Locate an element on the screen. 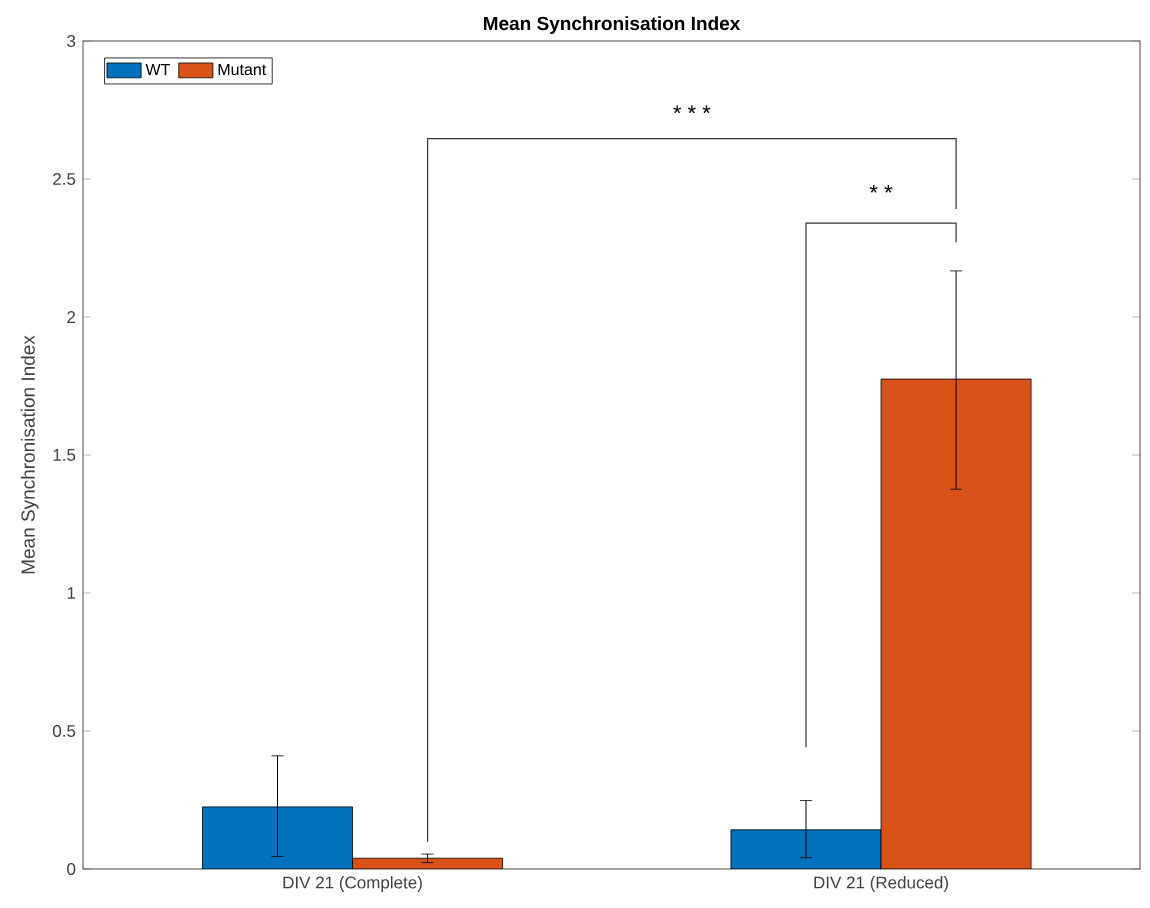 This screenshot has width=1150, height=908. x-tick-label: DIV 21 (Complete) is located at coordinates (352, 884).